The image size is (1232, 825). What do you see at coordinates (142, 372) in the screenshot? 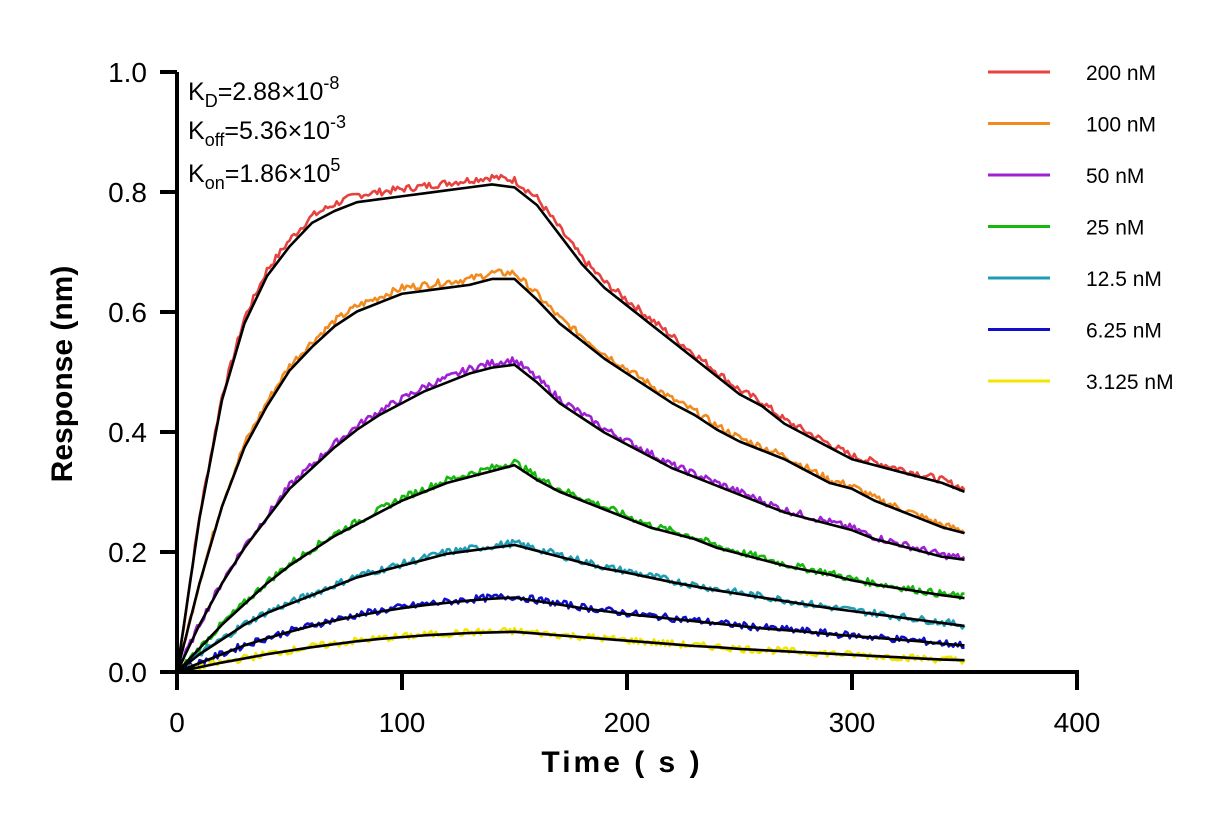
I see `y-ticks: 0.0 0.2 0.4 0.6 0.8 1.0` at bounding box center [142, 372].